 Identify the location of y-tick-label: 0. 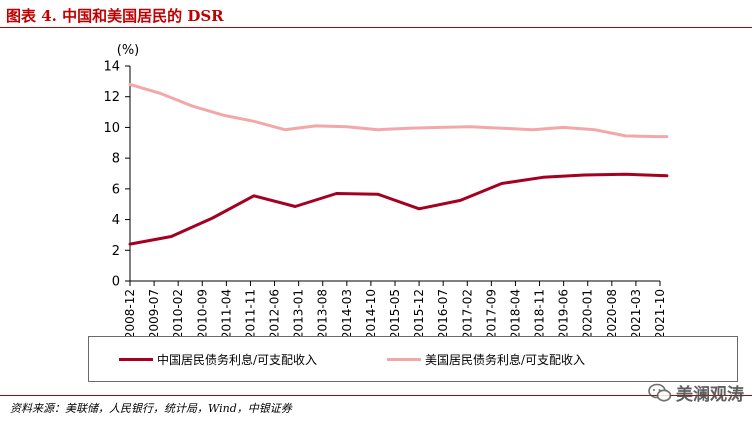
(116, 282).